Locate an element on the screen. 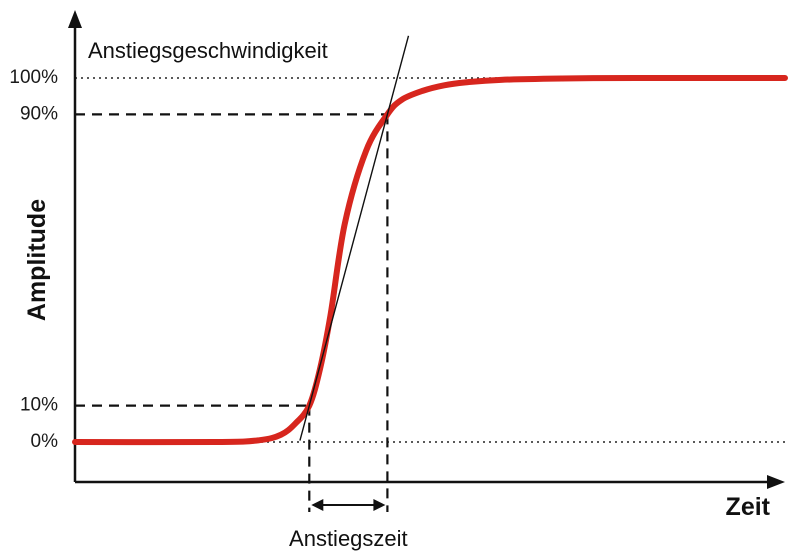  rise-time-arrowhead-right is located at coordinates (379, 505).